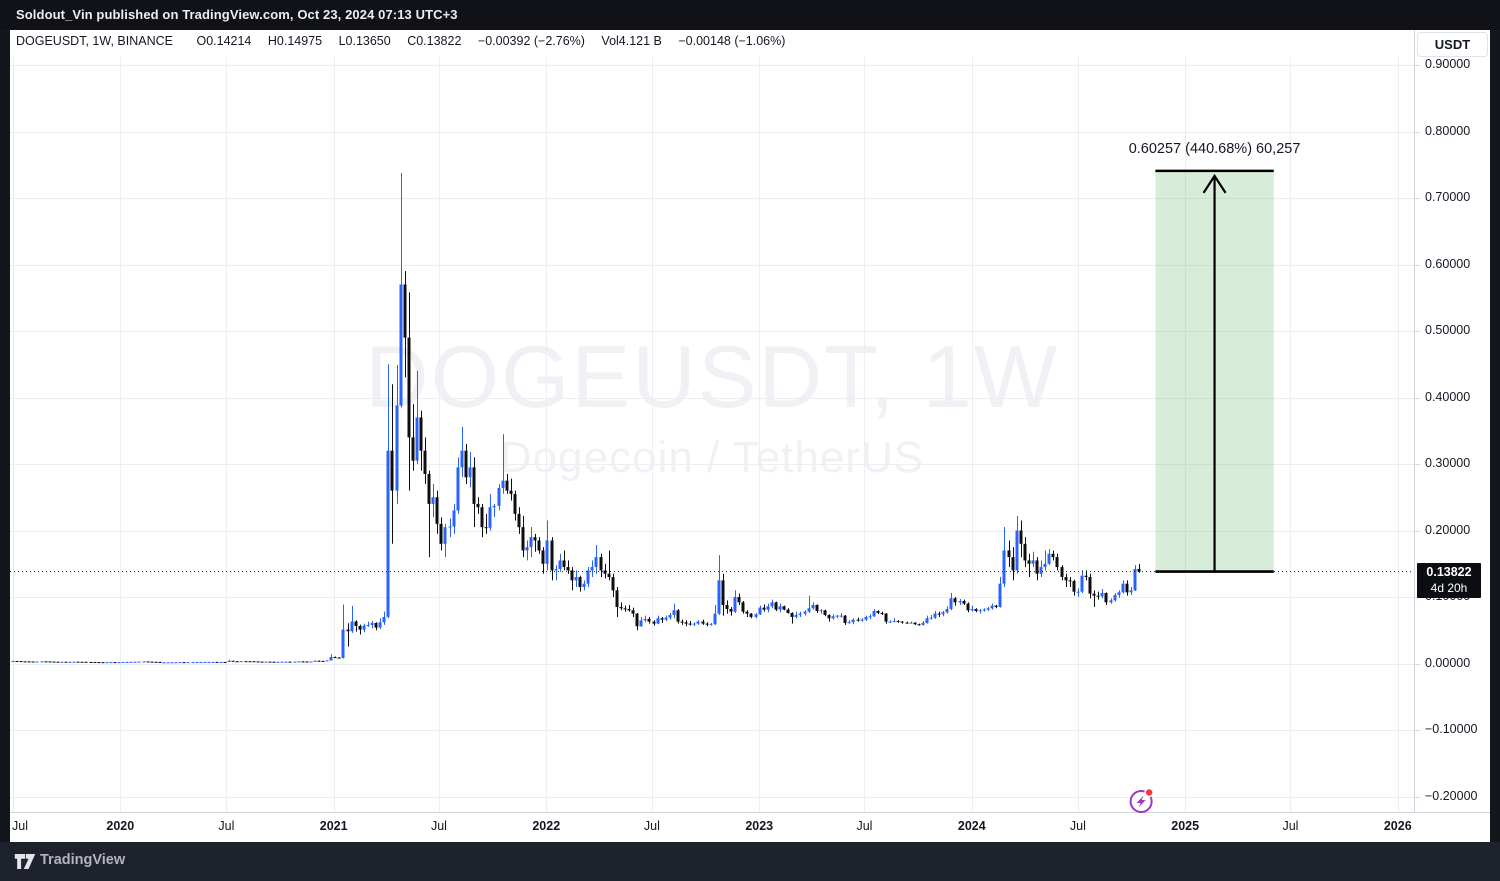 This screenshot has width=1500, height=881. What do you see at coordinates (1185, 826) in the screenshot?
I see `x-axis-tick: 2025` at bounding box center [1185, 826].